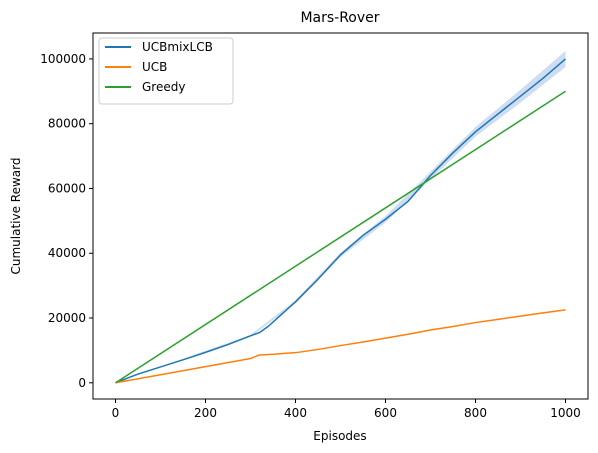  I want to click on y-tick-label: 100000, so click(63, 59).